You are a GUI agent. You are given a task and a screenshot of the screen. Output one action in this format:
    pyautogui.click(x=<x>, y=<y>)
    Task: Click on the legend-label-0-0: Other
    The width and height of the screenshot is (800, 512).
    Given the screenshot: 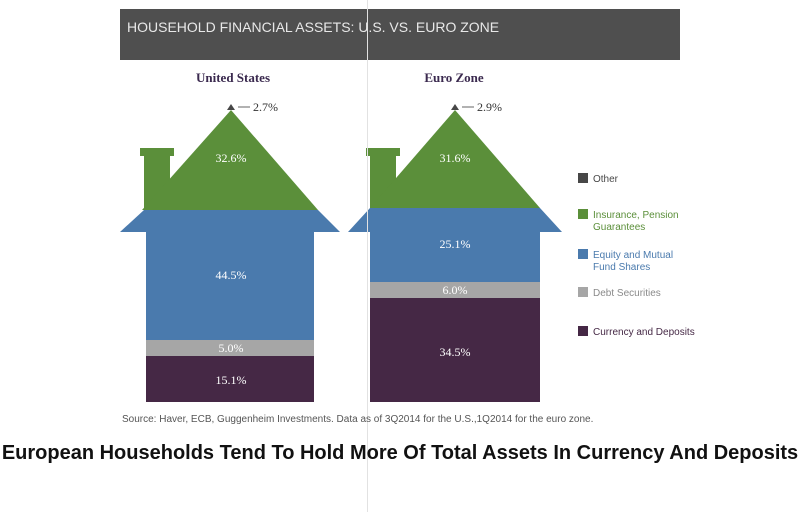 What is the action you would take?
    pyautogui.click(x=606, y=179)
    